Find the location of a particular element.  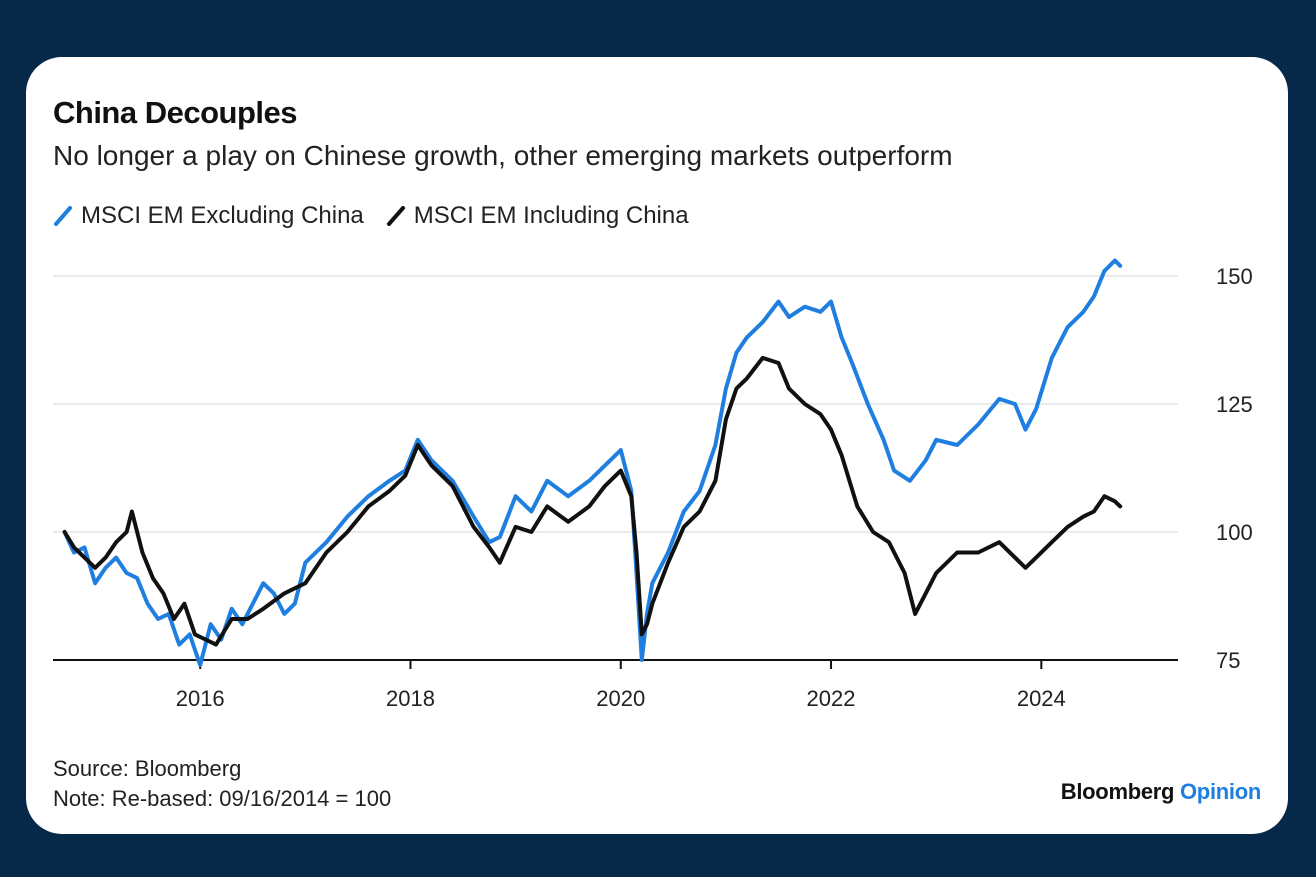

brand-main: Bloomberg is located at coordinates (1117, 791).